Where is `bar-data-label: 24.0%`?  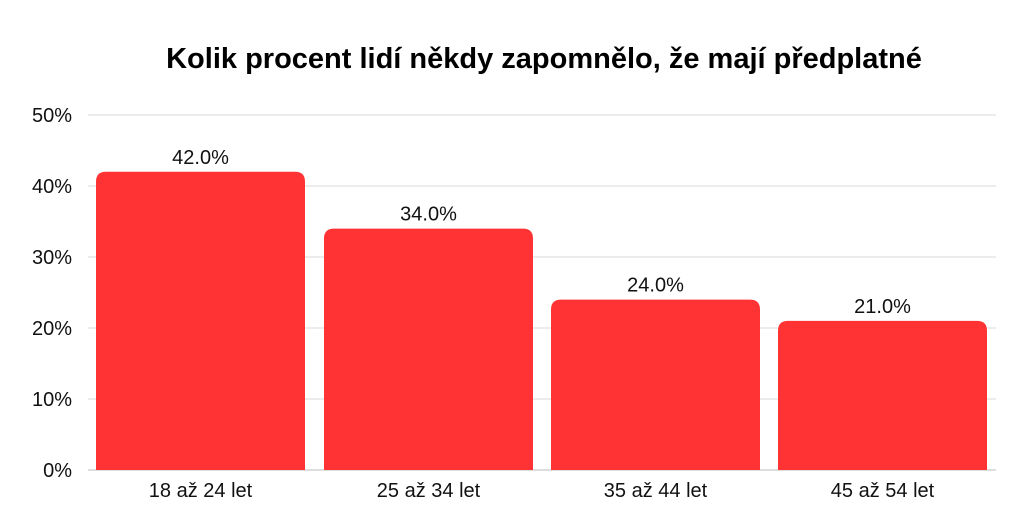 bar-data-label: 24.0% is located at coordinates (655, 286).